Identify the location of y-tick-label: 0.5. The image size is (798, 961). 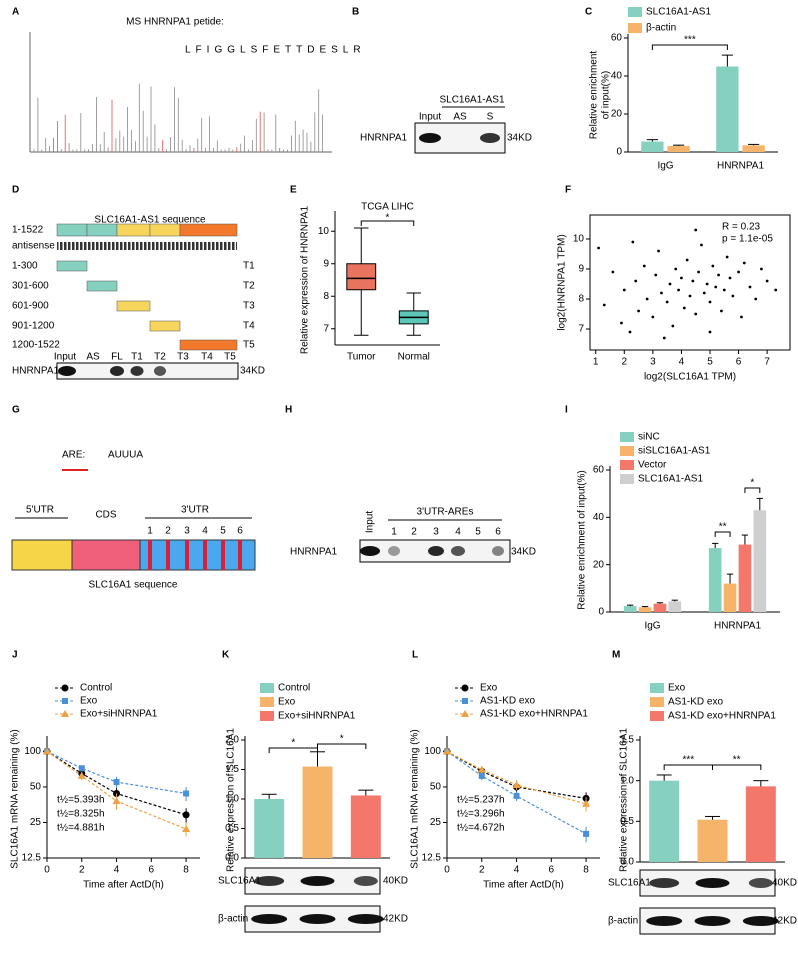
(232, 828).